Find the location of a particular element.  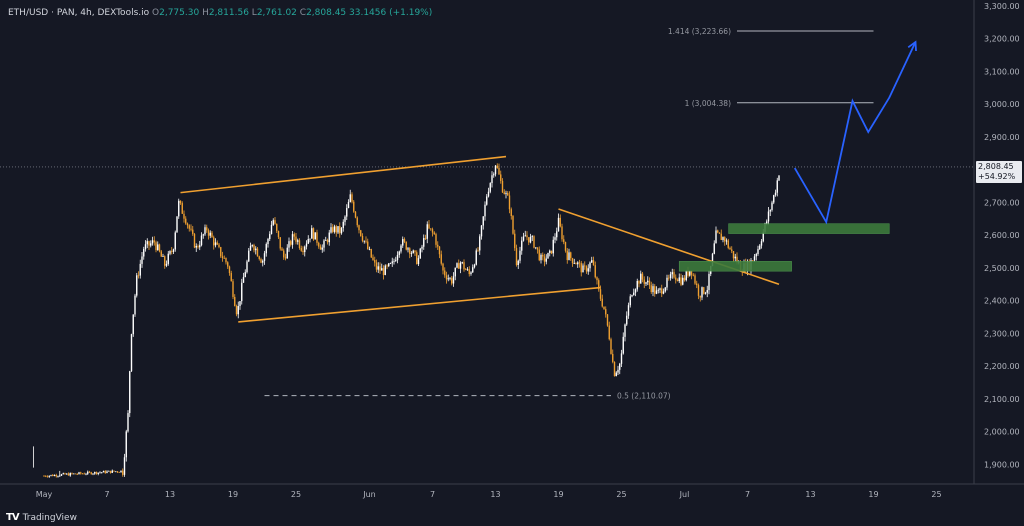

price-tick-label: 3,000.00 is located at coordinates (1002, 104).